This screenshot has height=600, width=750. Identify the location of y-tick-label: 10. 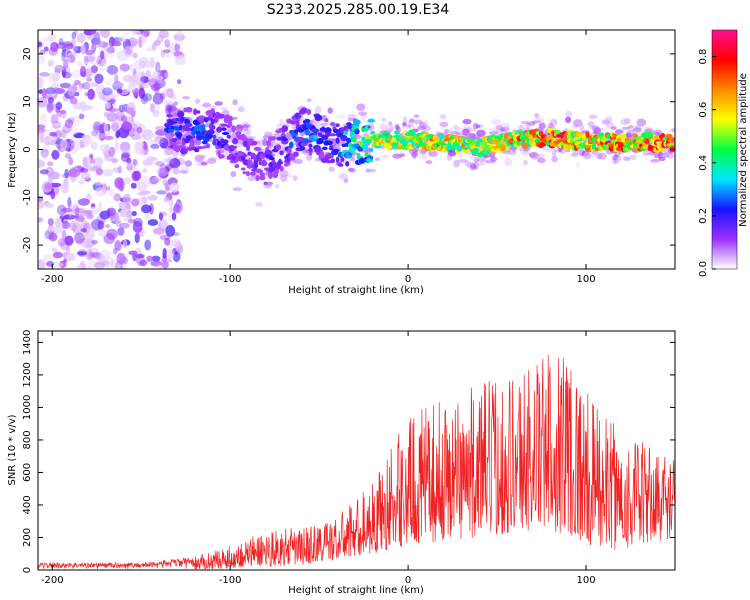
(27, 101).